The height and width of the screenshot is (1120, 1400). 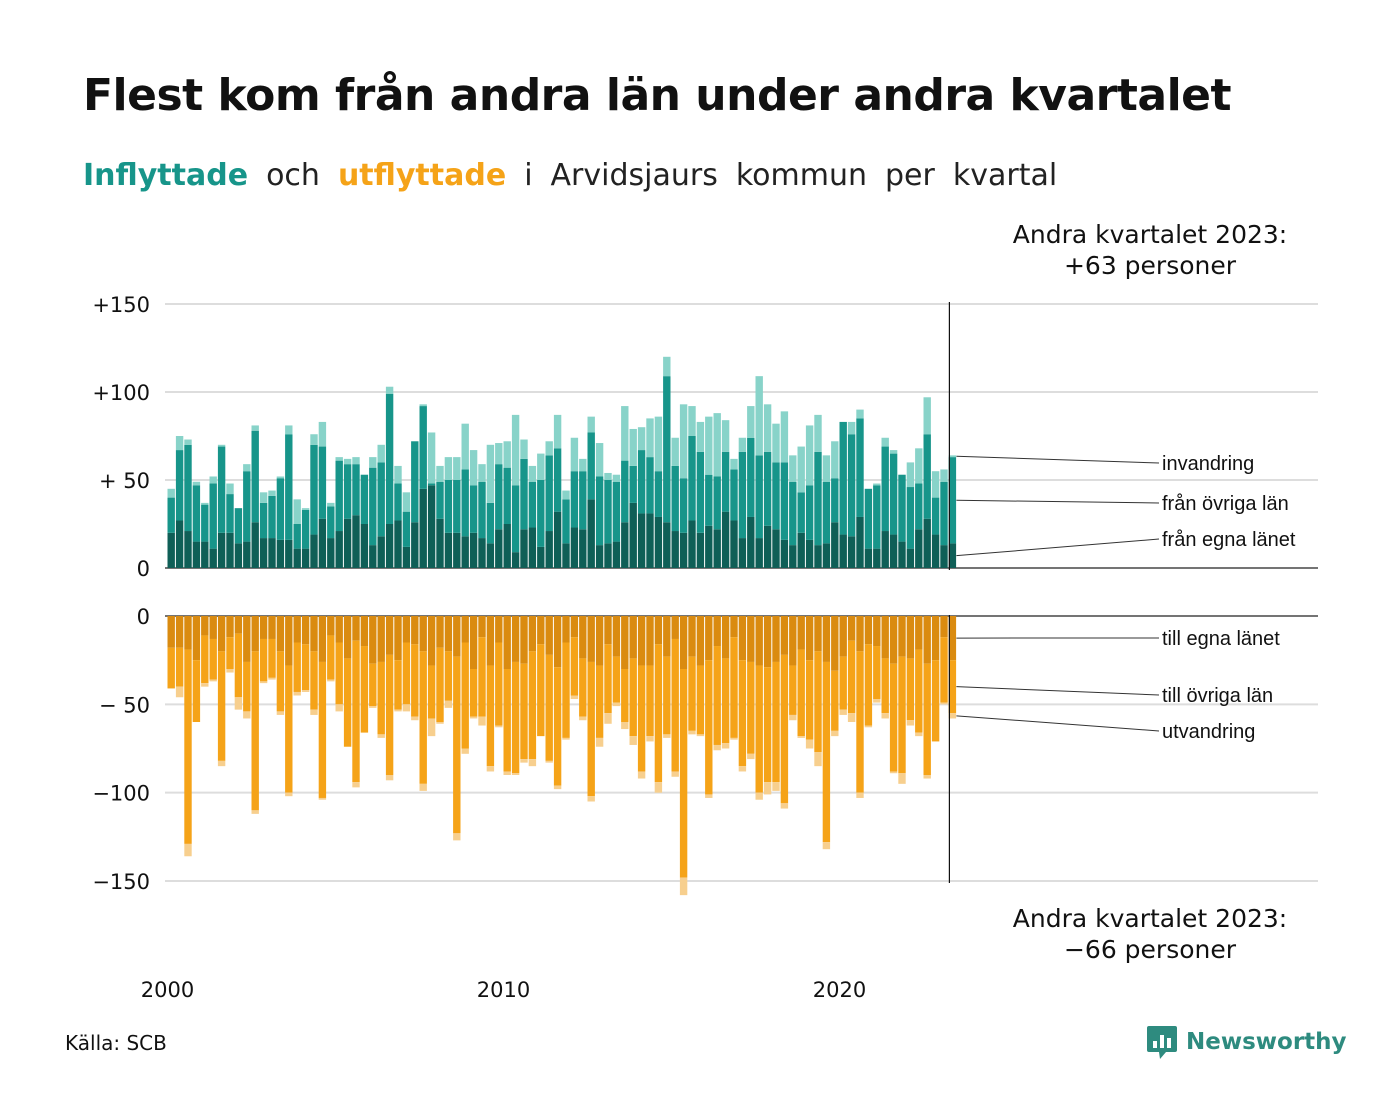 What do you see at coordinates (1246, 1042) in the screenshot?
I see `brand-logo: Newsworthy` at bounding box center [1246, 1042].